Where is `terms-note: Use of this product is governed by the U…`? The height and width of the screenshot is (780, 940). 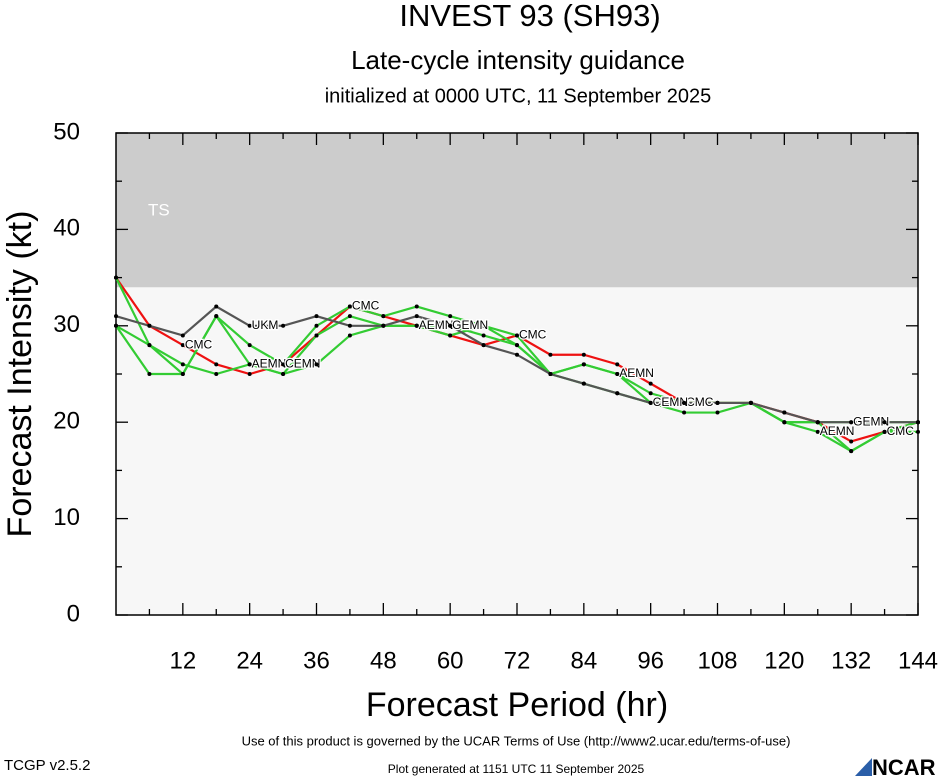 terms-note: Use of this product is governed by the U… is located at coordinates (516, 740).